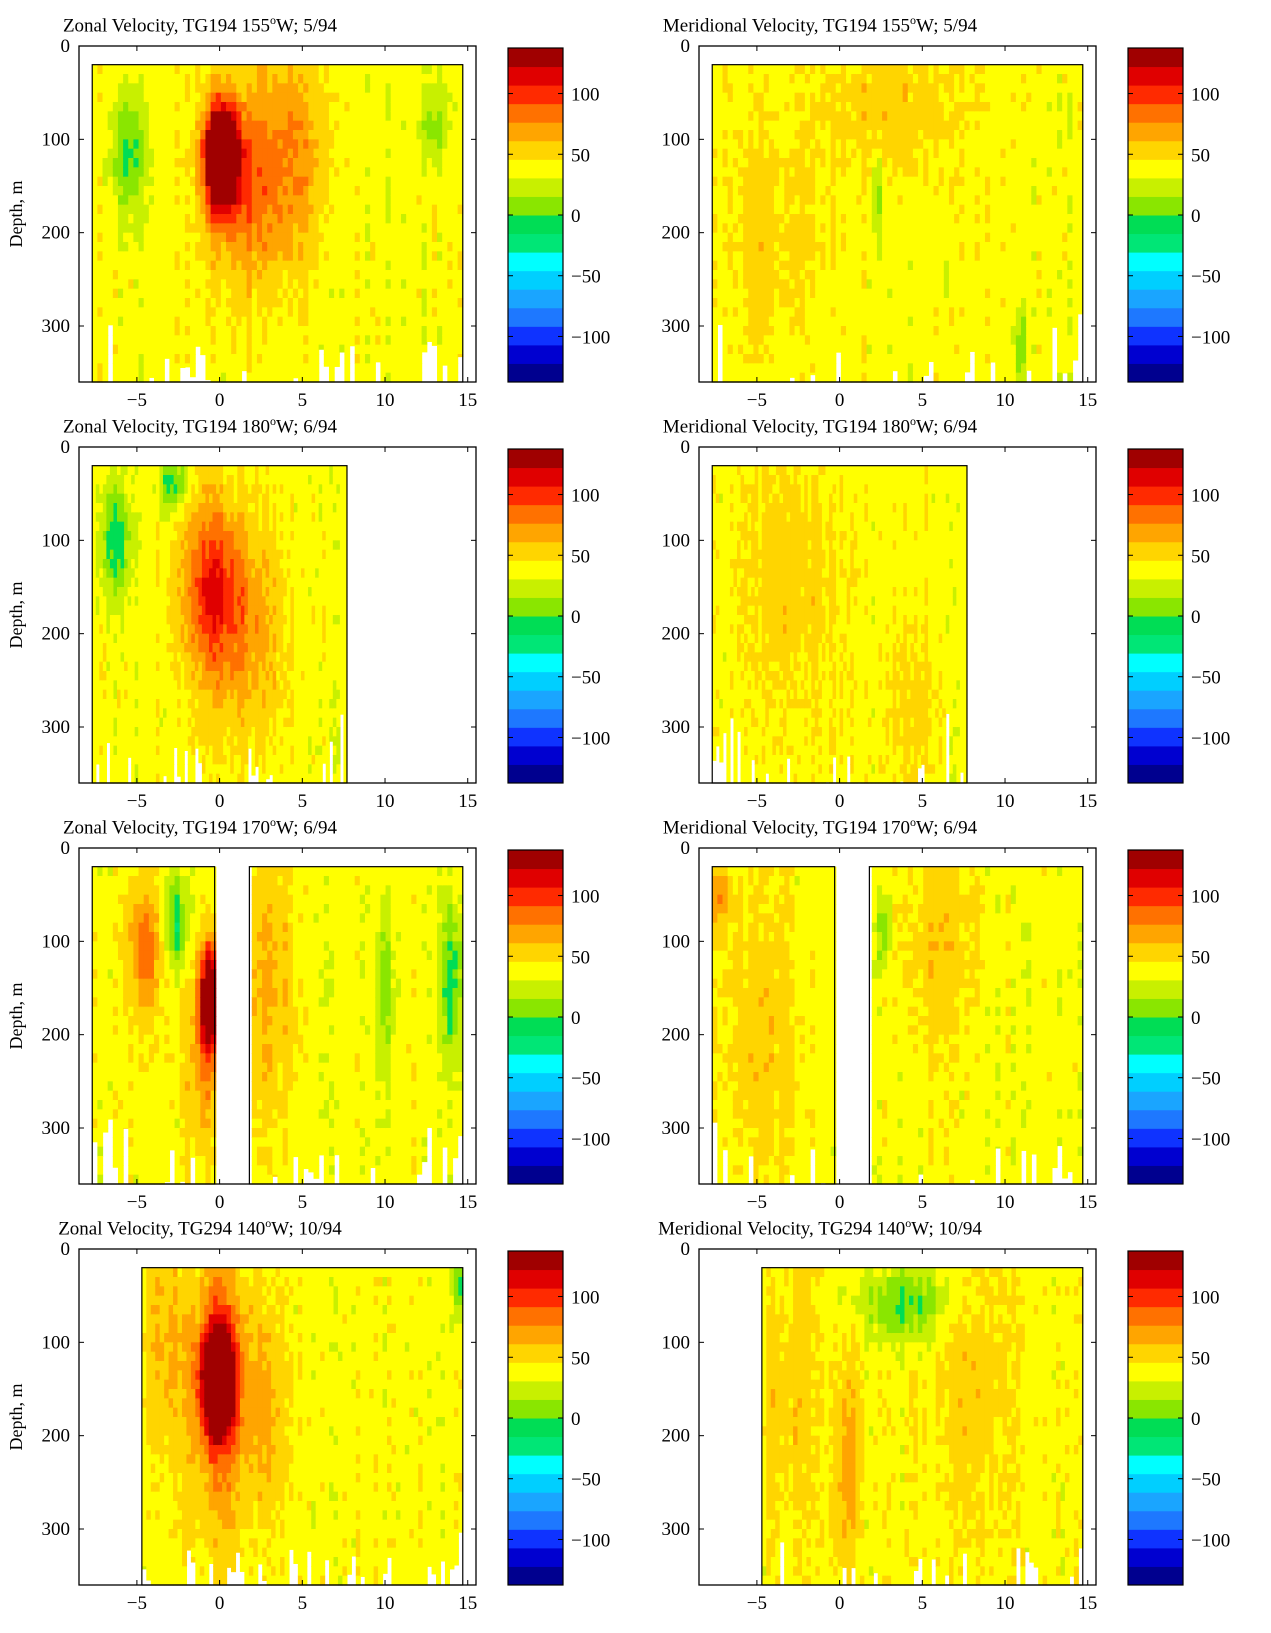 This screenshot has width=1271, height=1633. Describe the element at coordinates (1005, 801) in the screenshot. I see `x-tick-label: 10` at that location.